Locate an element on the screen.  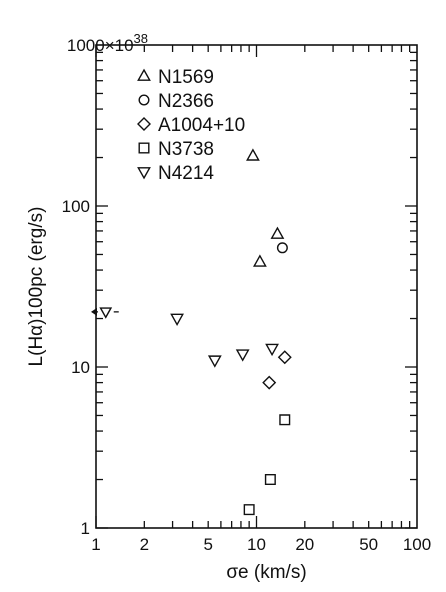
y-tick-label-top: 1000×1038 is located at coordinates (107, 43).